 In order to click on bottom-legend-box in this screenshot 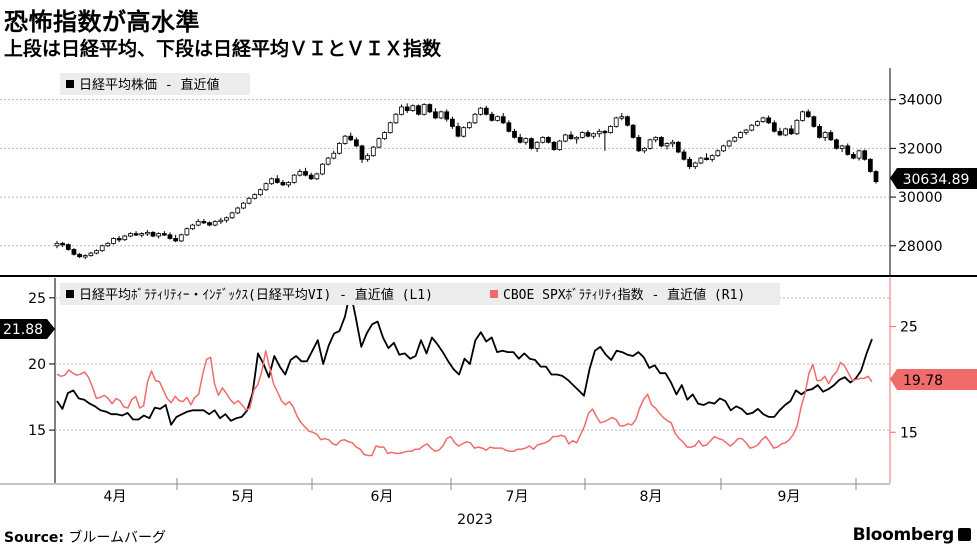, I will do `click(420, 294)`.